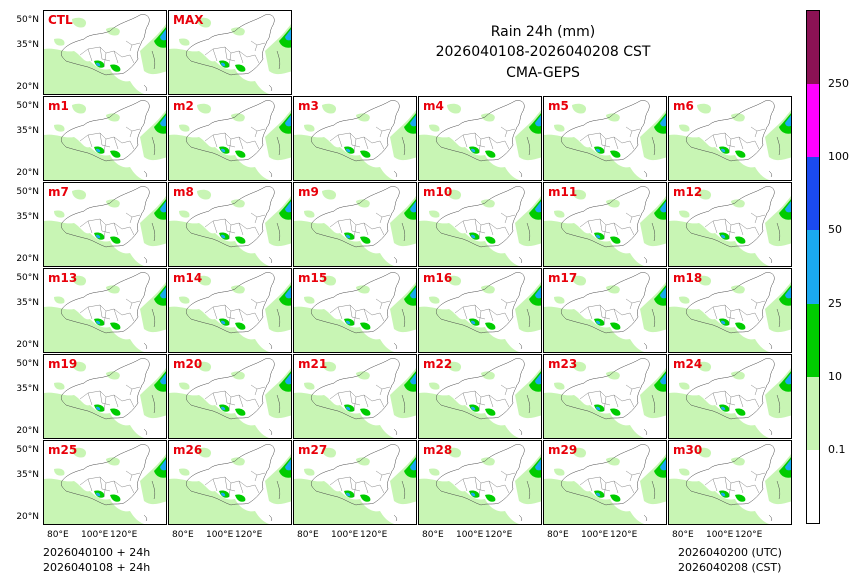  What do you see at coordinates (835, 303) in the screenshot?
I see `colorbar-tick-label: 25` at bounding box center [835, 303].